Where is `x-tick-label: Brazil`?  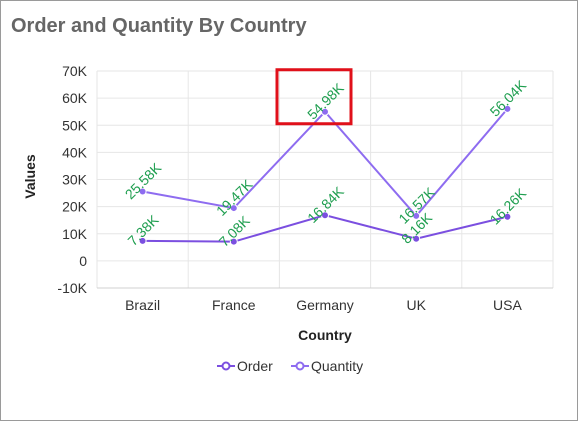
x-tick-label: Brazil is located at coordinates (142, 305).